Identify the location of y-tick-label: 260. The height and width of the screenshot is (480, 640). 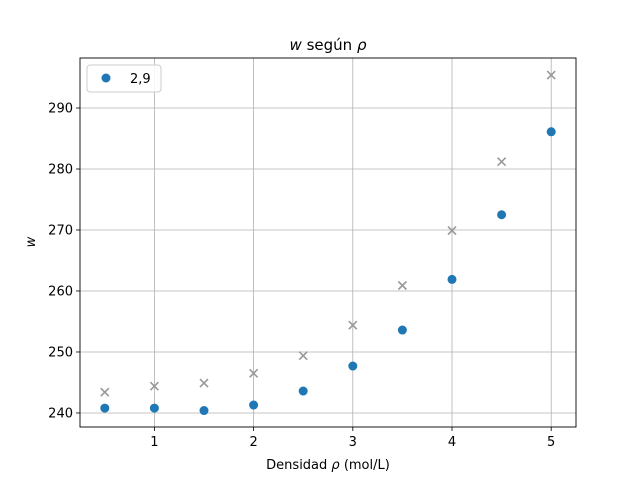
(60, 291).